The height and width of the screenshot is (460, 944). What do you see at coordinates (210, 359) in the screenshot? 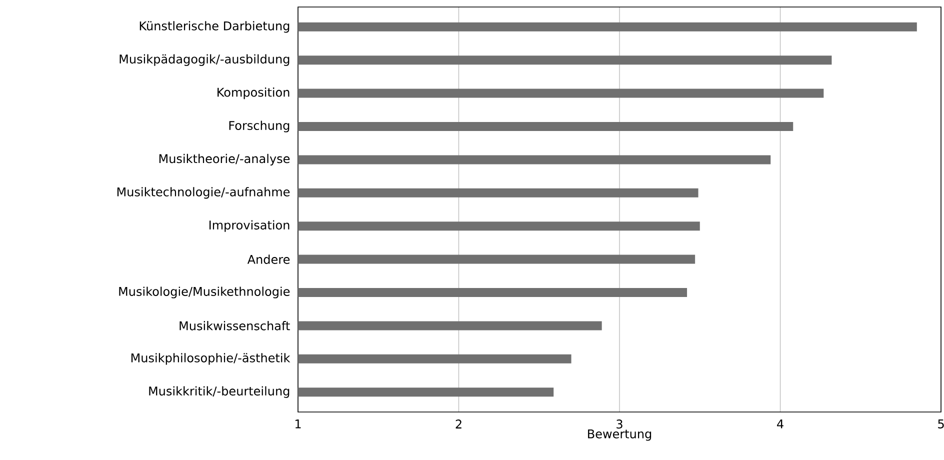
I see `y-tick-label: Musikphilosophie/-ästhetik` at bounding box center [210, 359].